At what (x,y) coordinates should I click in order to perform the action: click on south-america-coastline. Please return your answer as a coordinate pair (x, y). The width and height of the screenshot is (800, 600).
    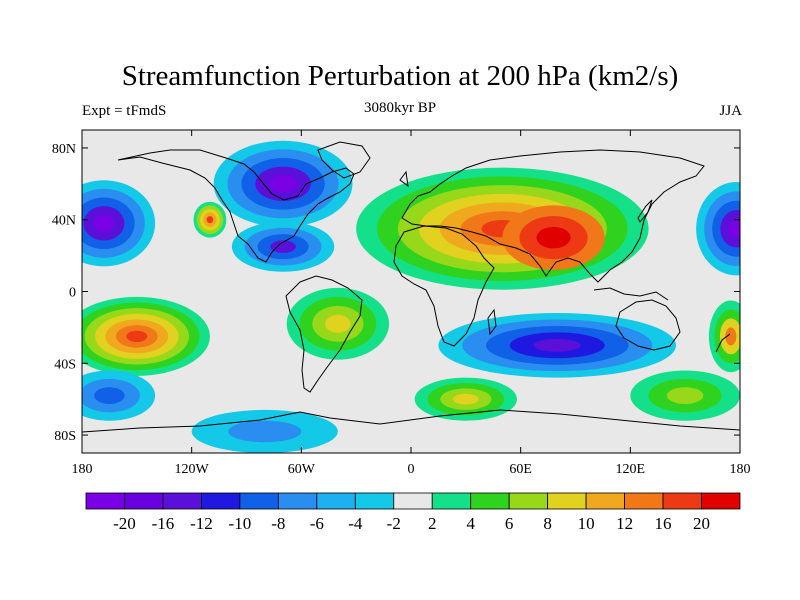
    Looking at the image, I should click on (324, 334).